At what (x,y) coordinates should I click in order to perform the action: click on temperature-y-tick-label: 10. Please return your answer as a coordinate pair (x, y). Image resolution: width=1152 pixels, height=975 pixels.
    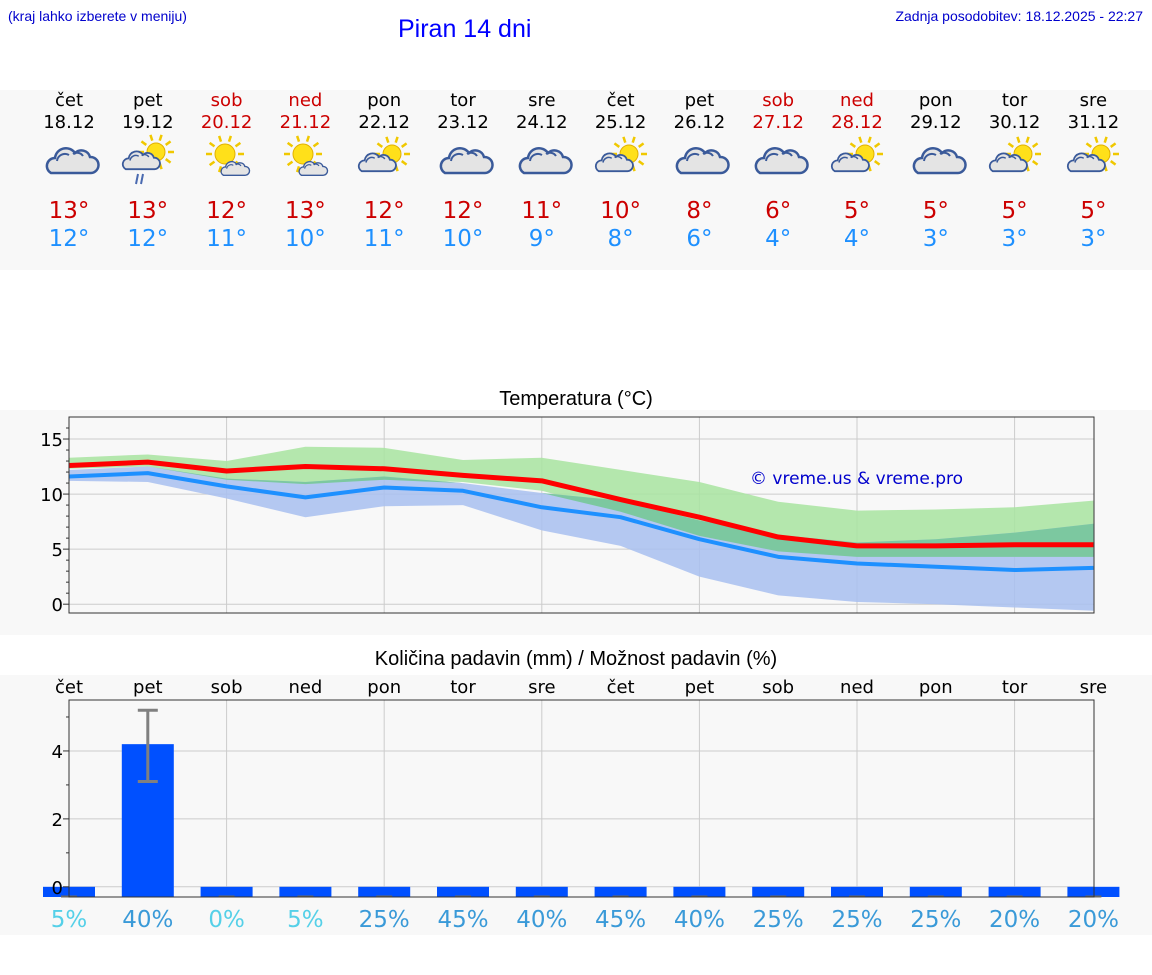
    Looking at the image, I should click on (51, 495).